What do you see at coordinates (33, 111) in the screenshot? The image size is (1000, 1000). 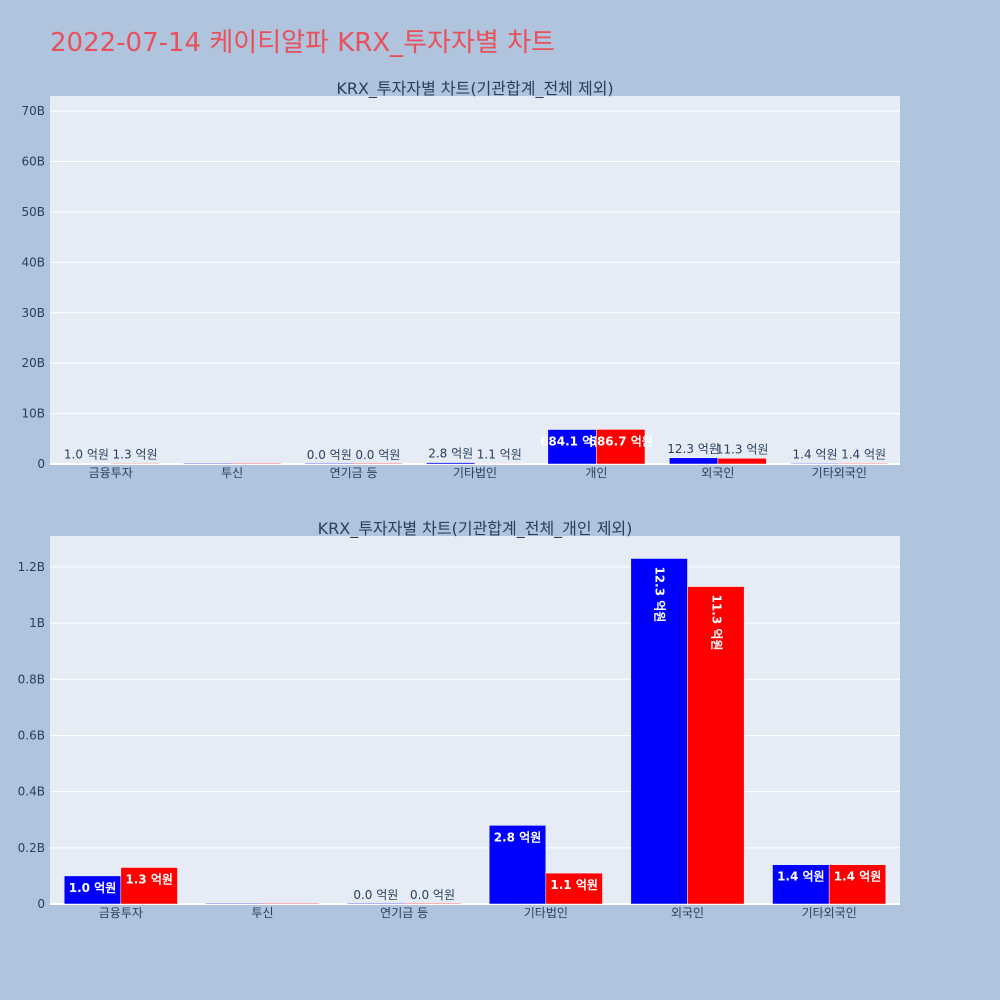 I see `y-tick-label: 70B` at bounding box center [33, 111].